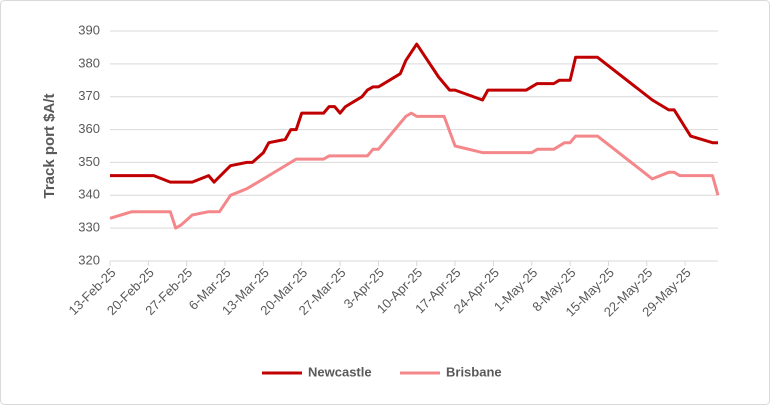 This screenshot has width=771, height=406. I want to click on y-tick-label: 380, so click(89, 62).